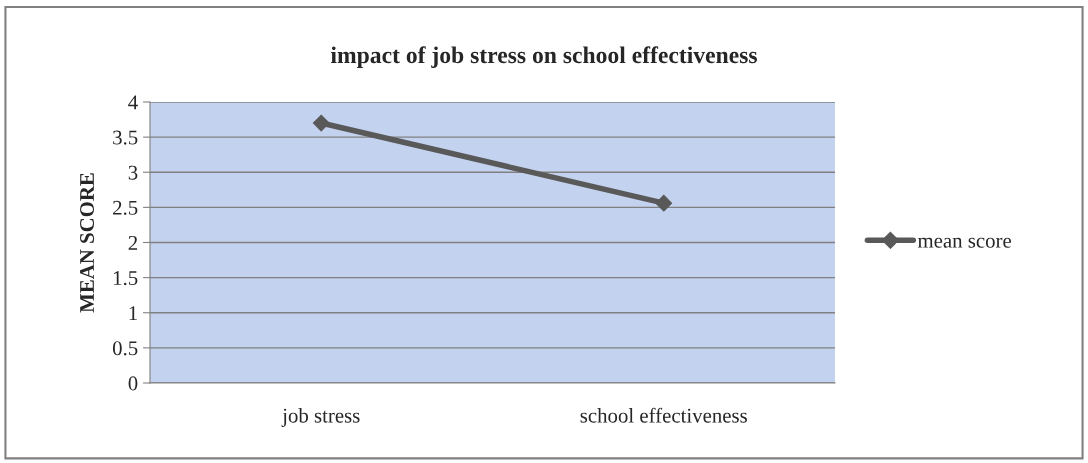 This screenshot has width=1088, height=463. I want to click on y-tick-label: 3.5, so click(125, 137).